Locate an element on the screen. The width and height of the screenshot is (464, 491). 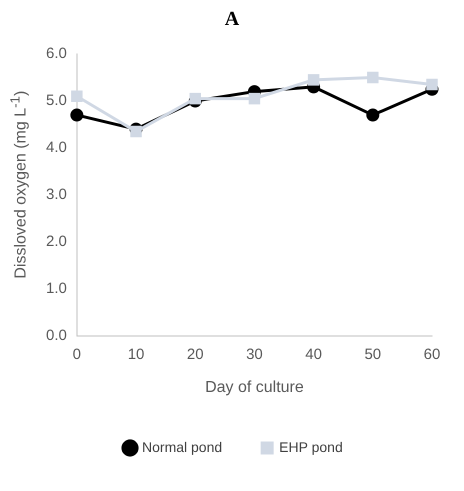
chart-title: A is located at coordinates (232, 19).